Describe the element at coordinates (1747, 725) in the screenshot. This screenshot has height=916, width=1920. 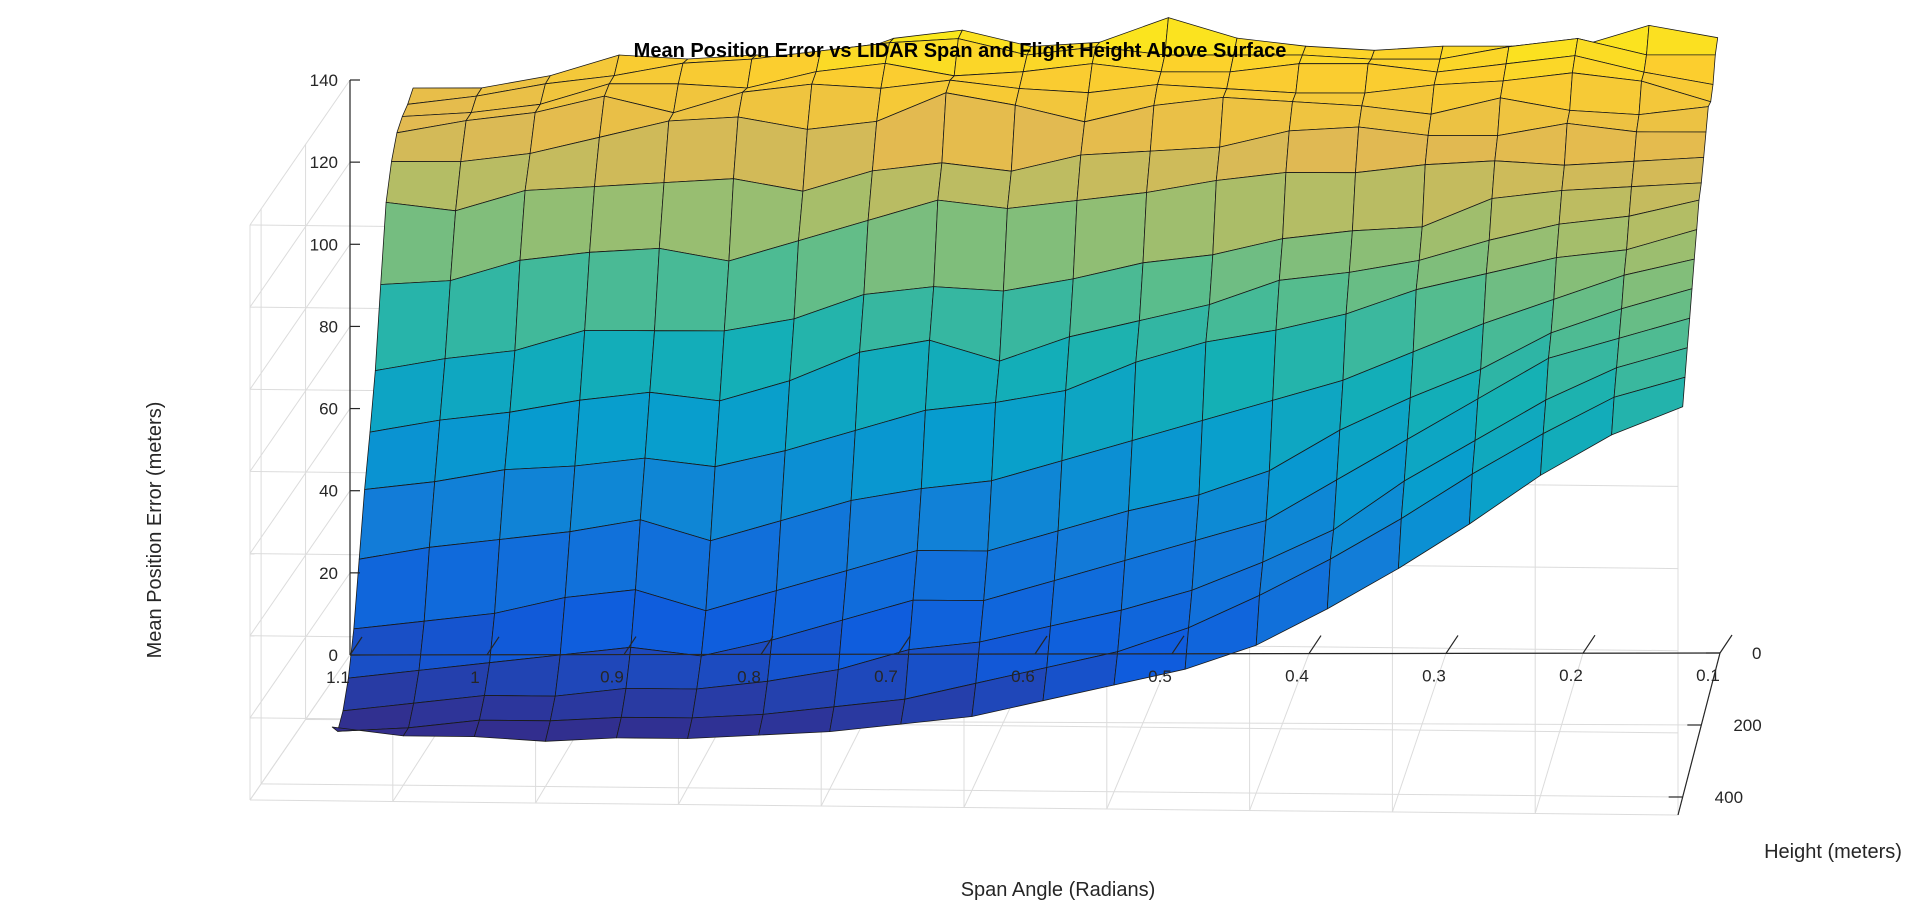
I see `y-tick-label: 200` at that location.